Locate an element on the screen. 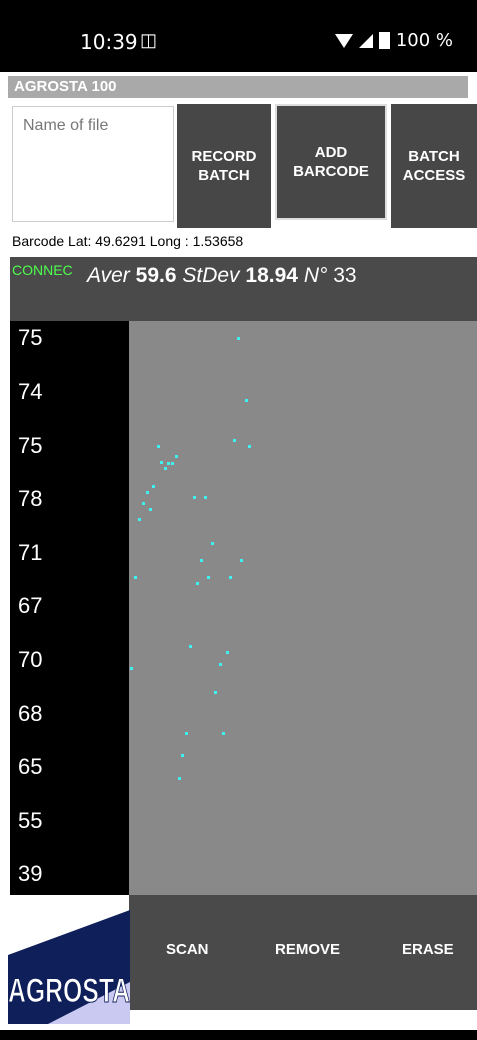 The height and width of the screenshot is (1040, 477). stdev-value: 18.94 is located at coordinates (271, 275).